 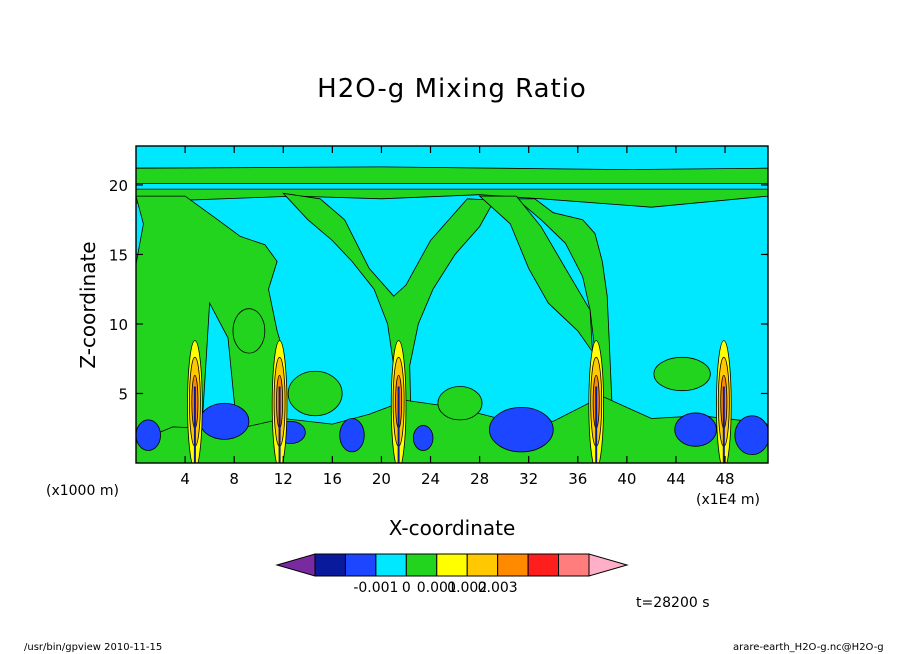 What do you see at coordinates (577, 479) in the screenshot?
I see `x-tick-label-36: 36` at bounding box center [577, 479].